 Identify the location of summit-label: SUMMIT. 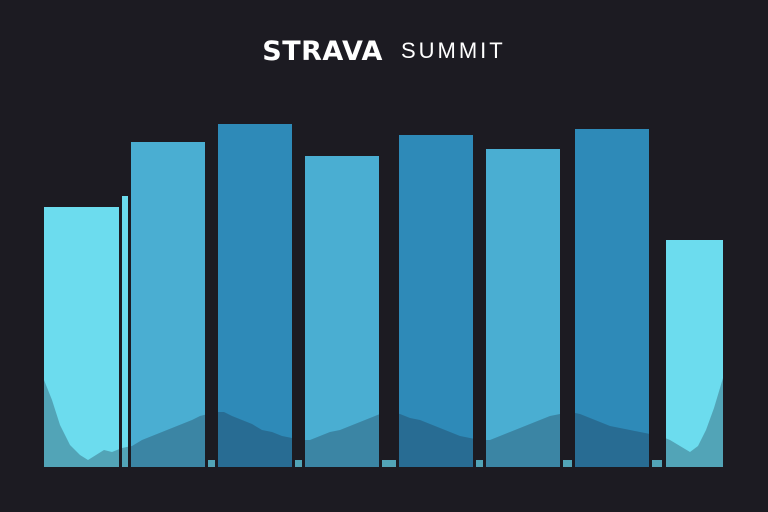
(453, 50).